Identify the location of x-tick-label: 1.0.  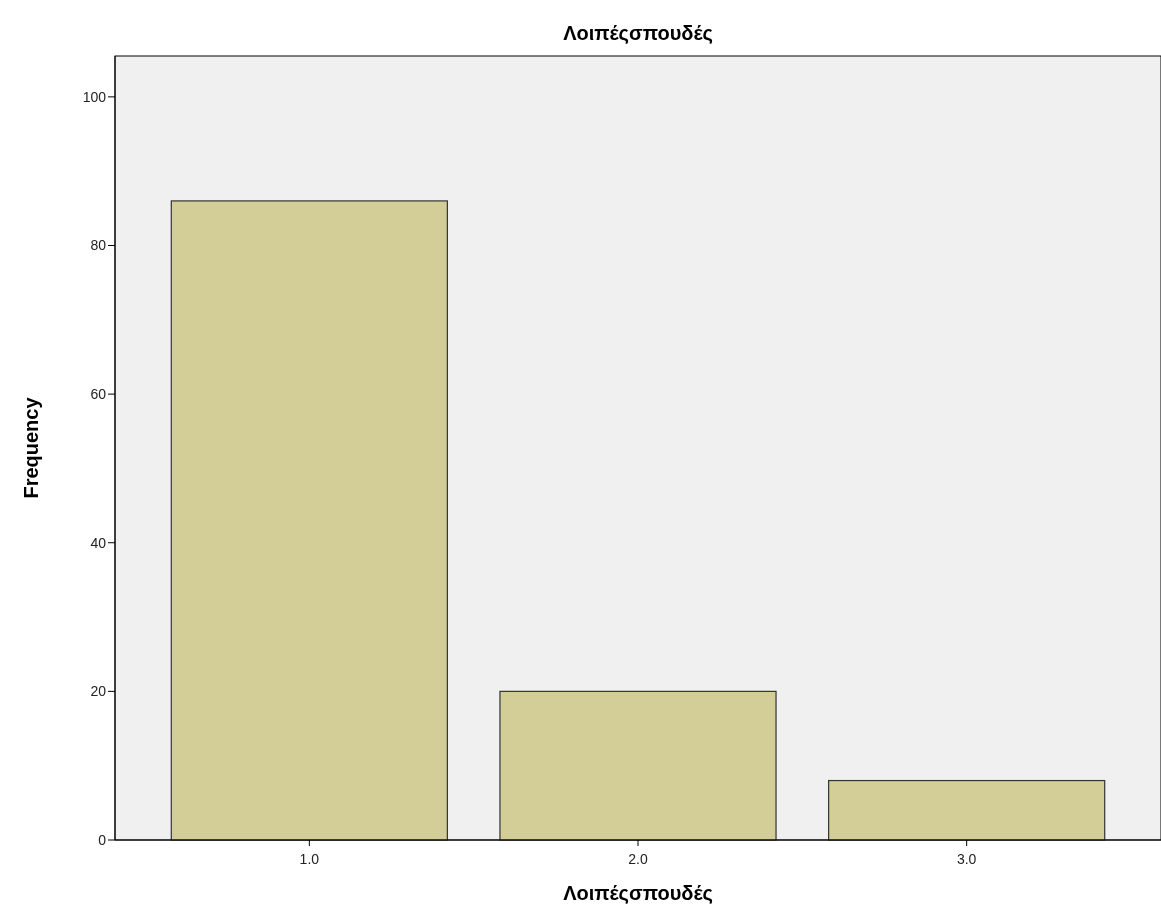
(309, 859).